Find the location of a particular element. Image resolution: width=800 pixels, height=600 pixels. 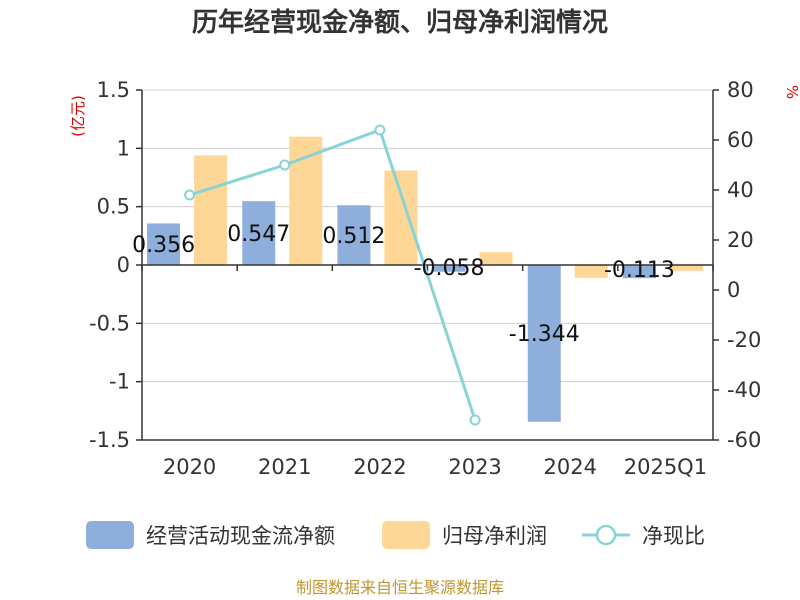

x-axis-label: 2021 is located at coordinates (284, 467).